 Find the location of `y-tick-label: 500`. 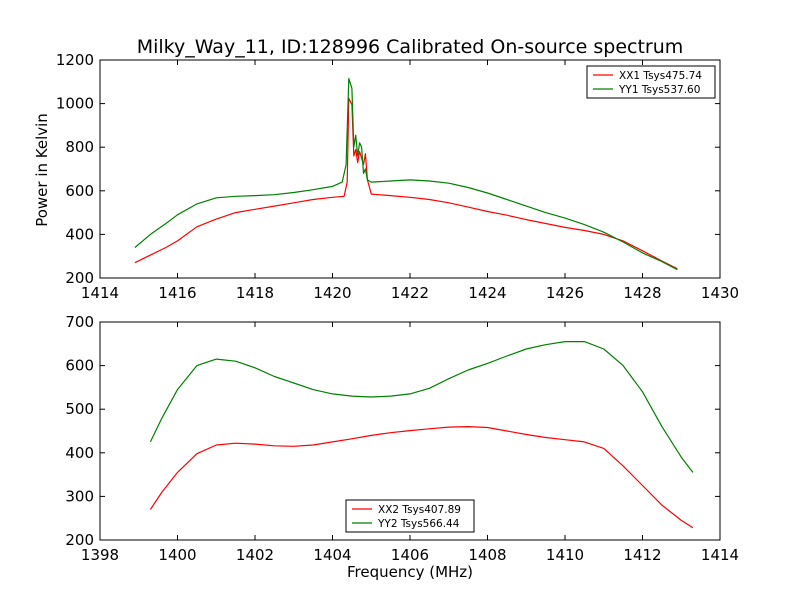

y-tick-label: 500 is located at coordinates (79, 409).